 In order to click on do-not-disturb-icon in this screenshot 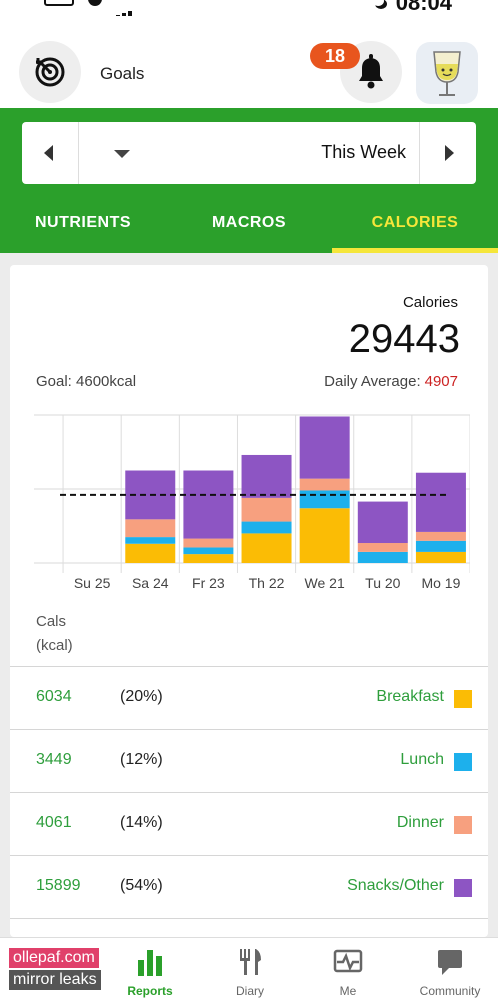, I will do `click(378, 3)`.